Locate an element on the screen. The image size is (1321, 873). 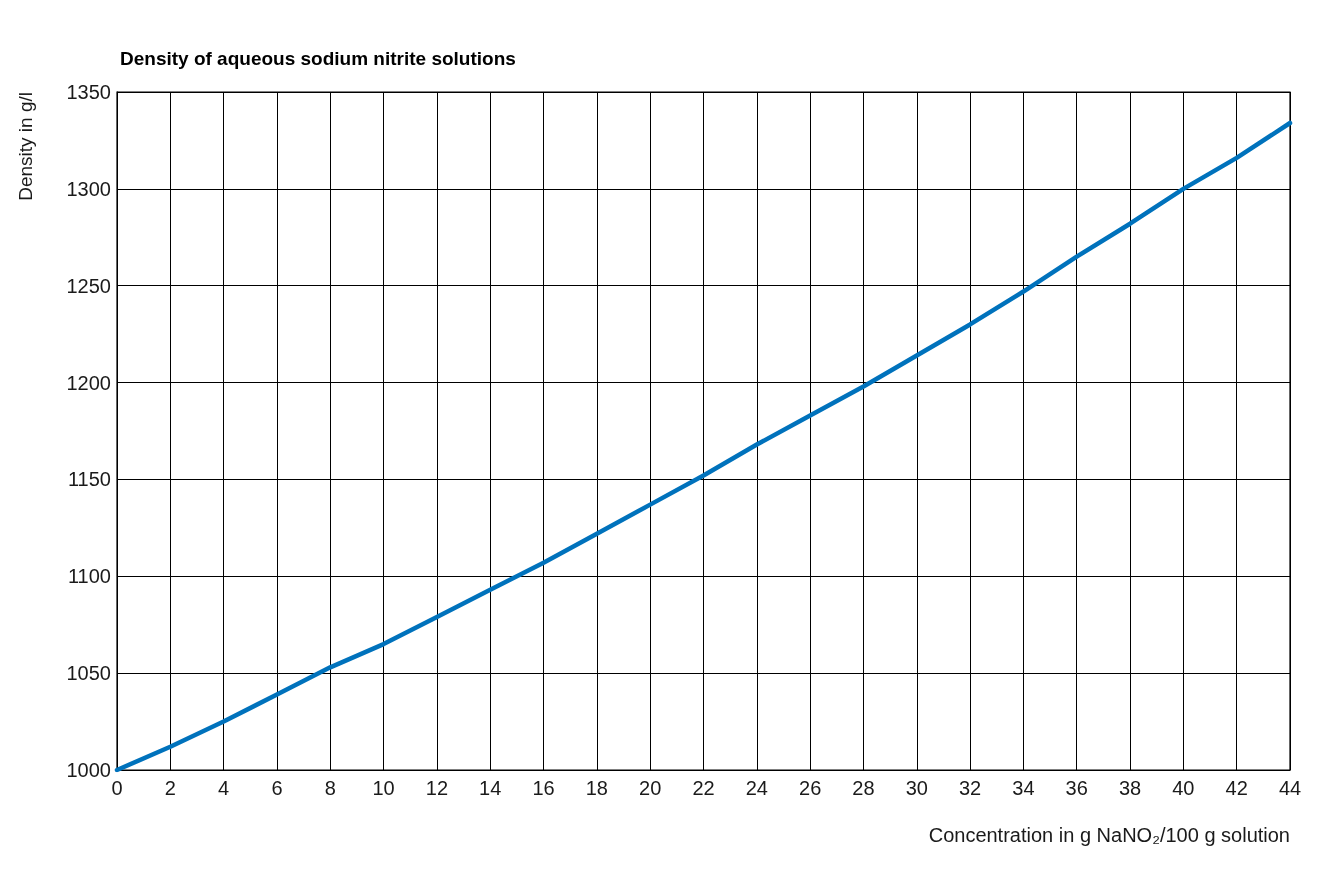
x-tick-label: 2 is located at coordinates (170, 788).